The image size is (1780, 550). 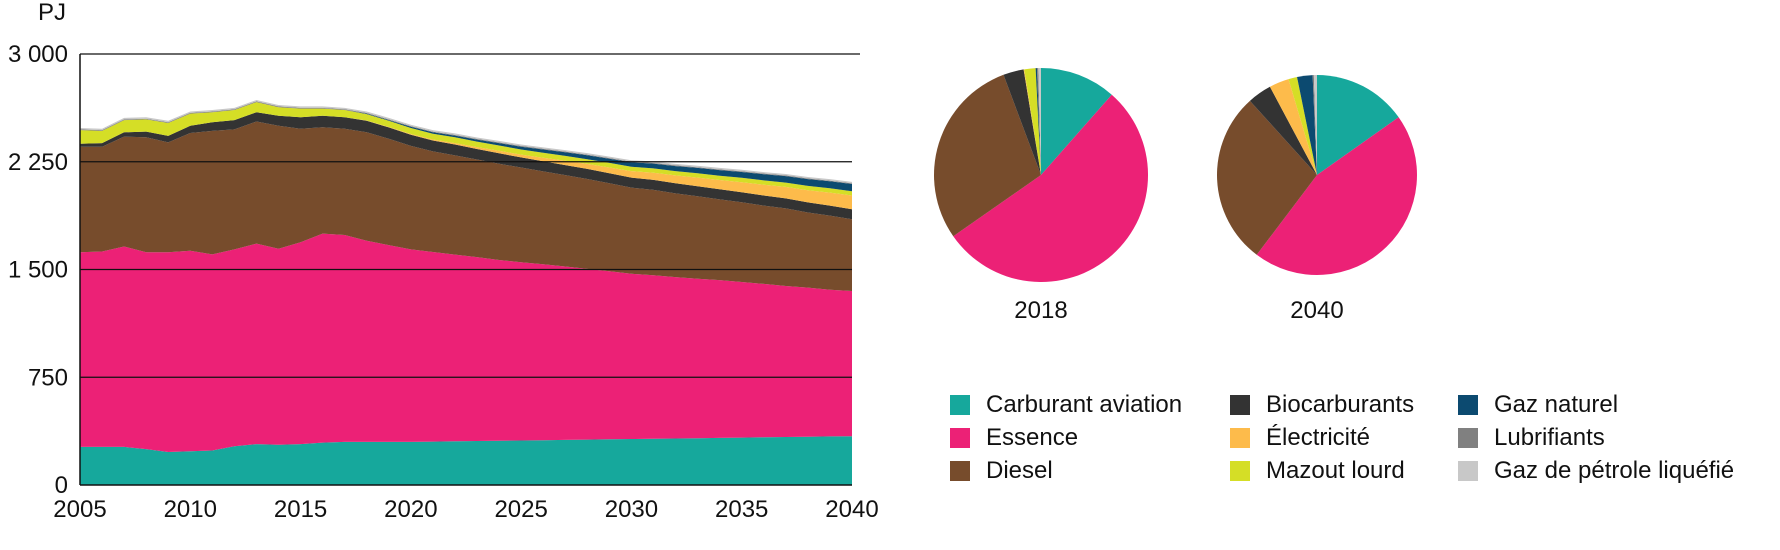 I want to click on area-series-gaz-naturel, so click(x=466, y=147).